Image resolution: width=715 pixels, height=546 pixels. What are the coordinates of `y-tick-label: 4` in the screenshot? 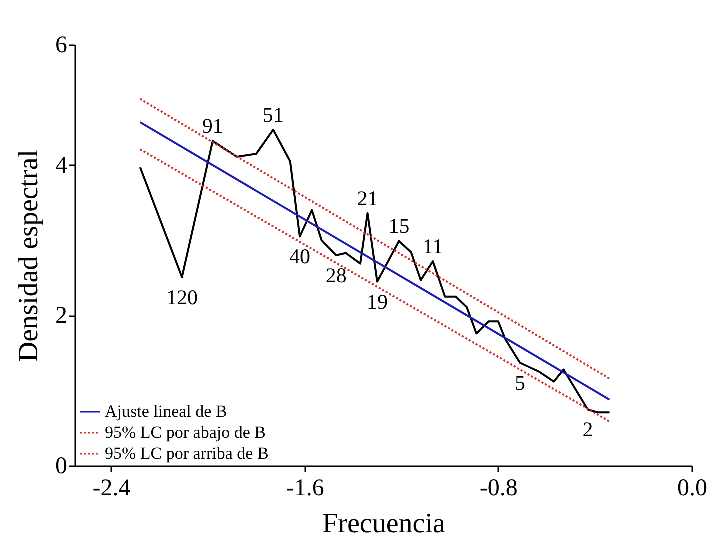 It's located at (62, 165).